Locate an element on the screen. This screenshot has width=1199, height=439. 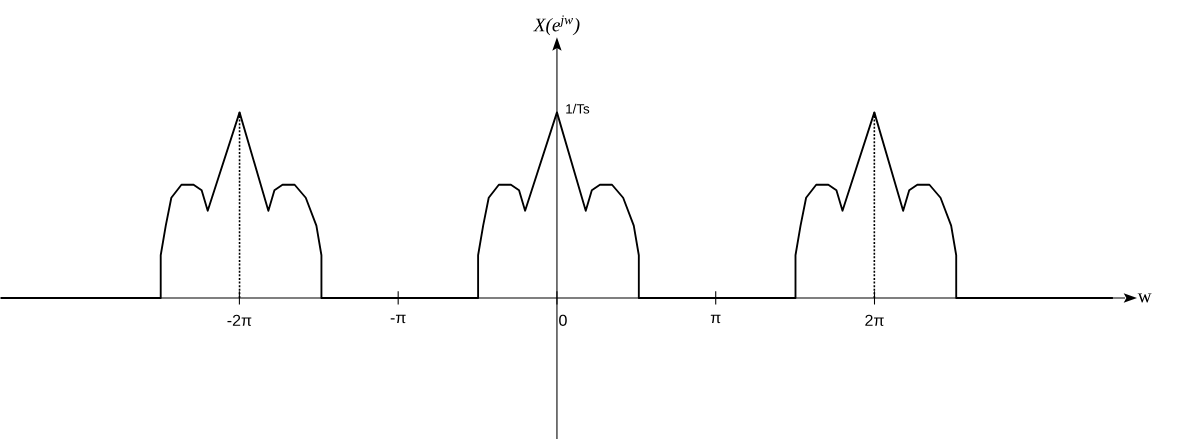
x-tick-label: 0 is located at coordinates (563, 320).